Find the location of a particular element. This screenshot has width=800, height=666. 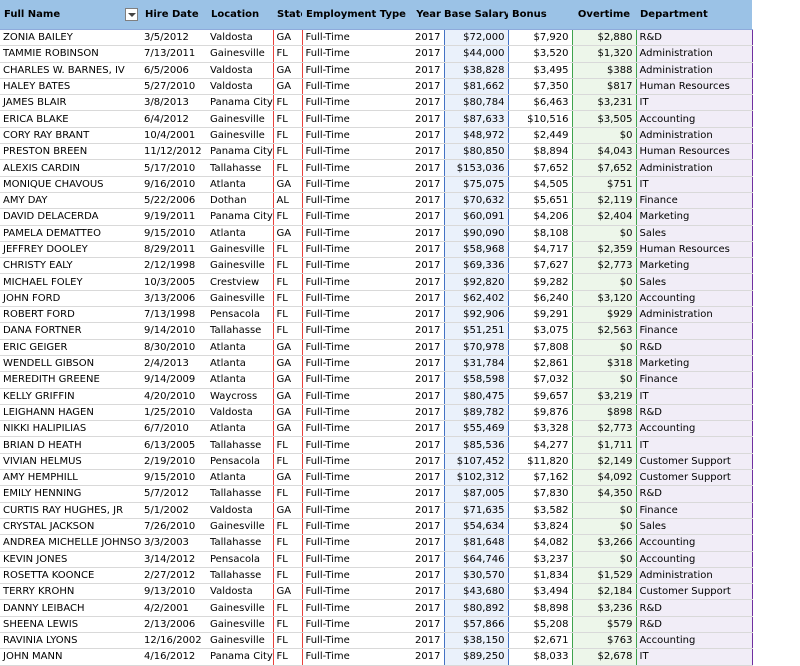

cell-bonus: $7,032 is located at coordinates (540, 380).